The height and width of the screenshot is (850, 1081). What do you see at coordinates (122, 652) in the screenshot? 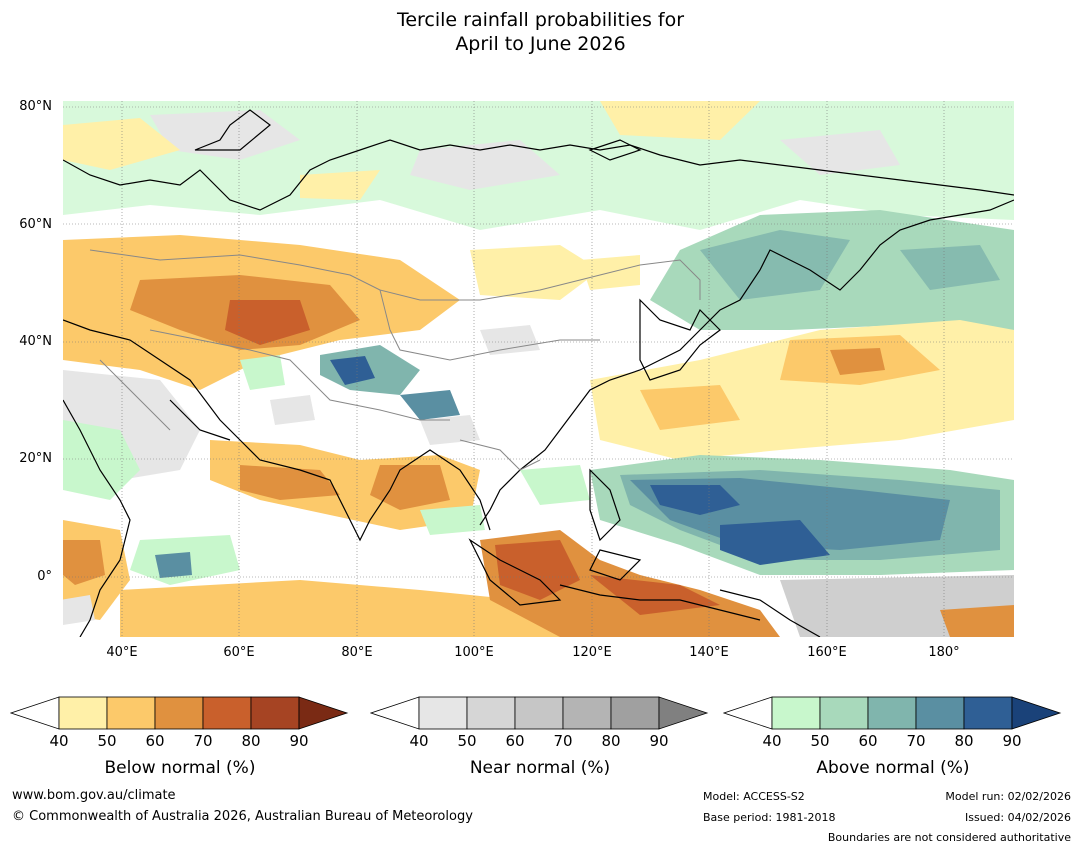
I see `lon-label-40e: 40°E` at bounding box center [122, 652].